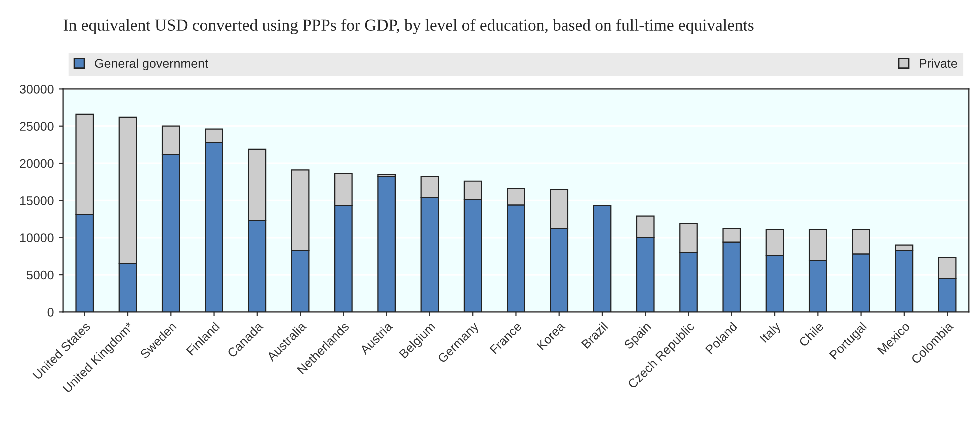 This screenshot has height=446, width=974. I want to click on y-tick-label: 0, so click(51, 312).